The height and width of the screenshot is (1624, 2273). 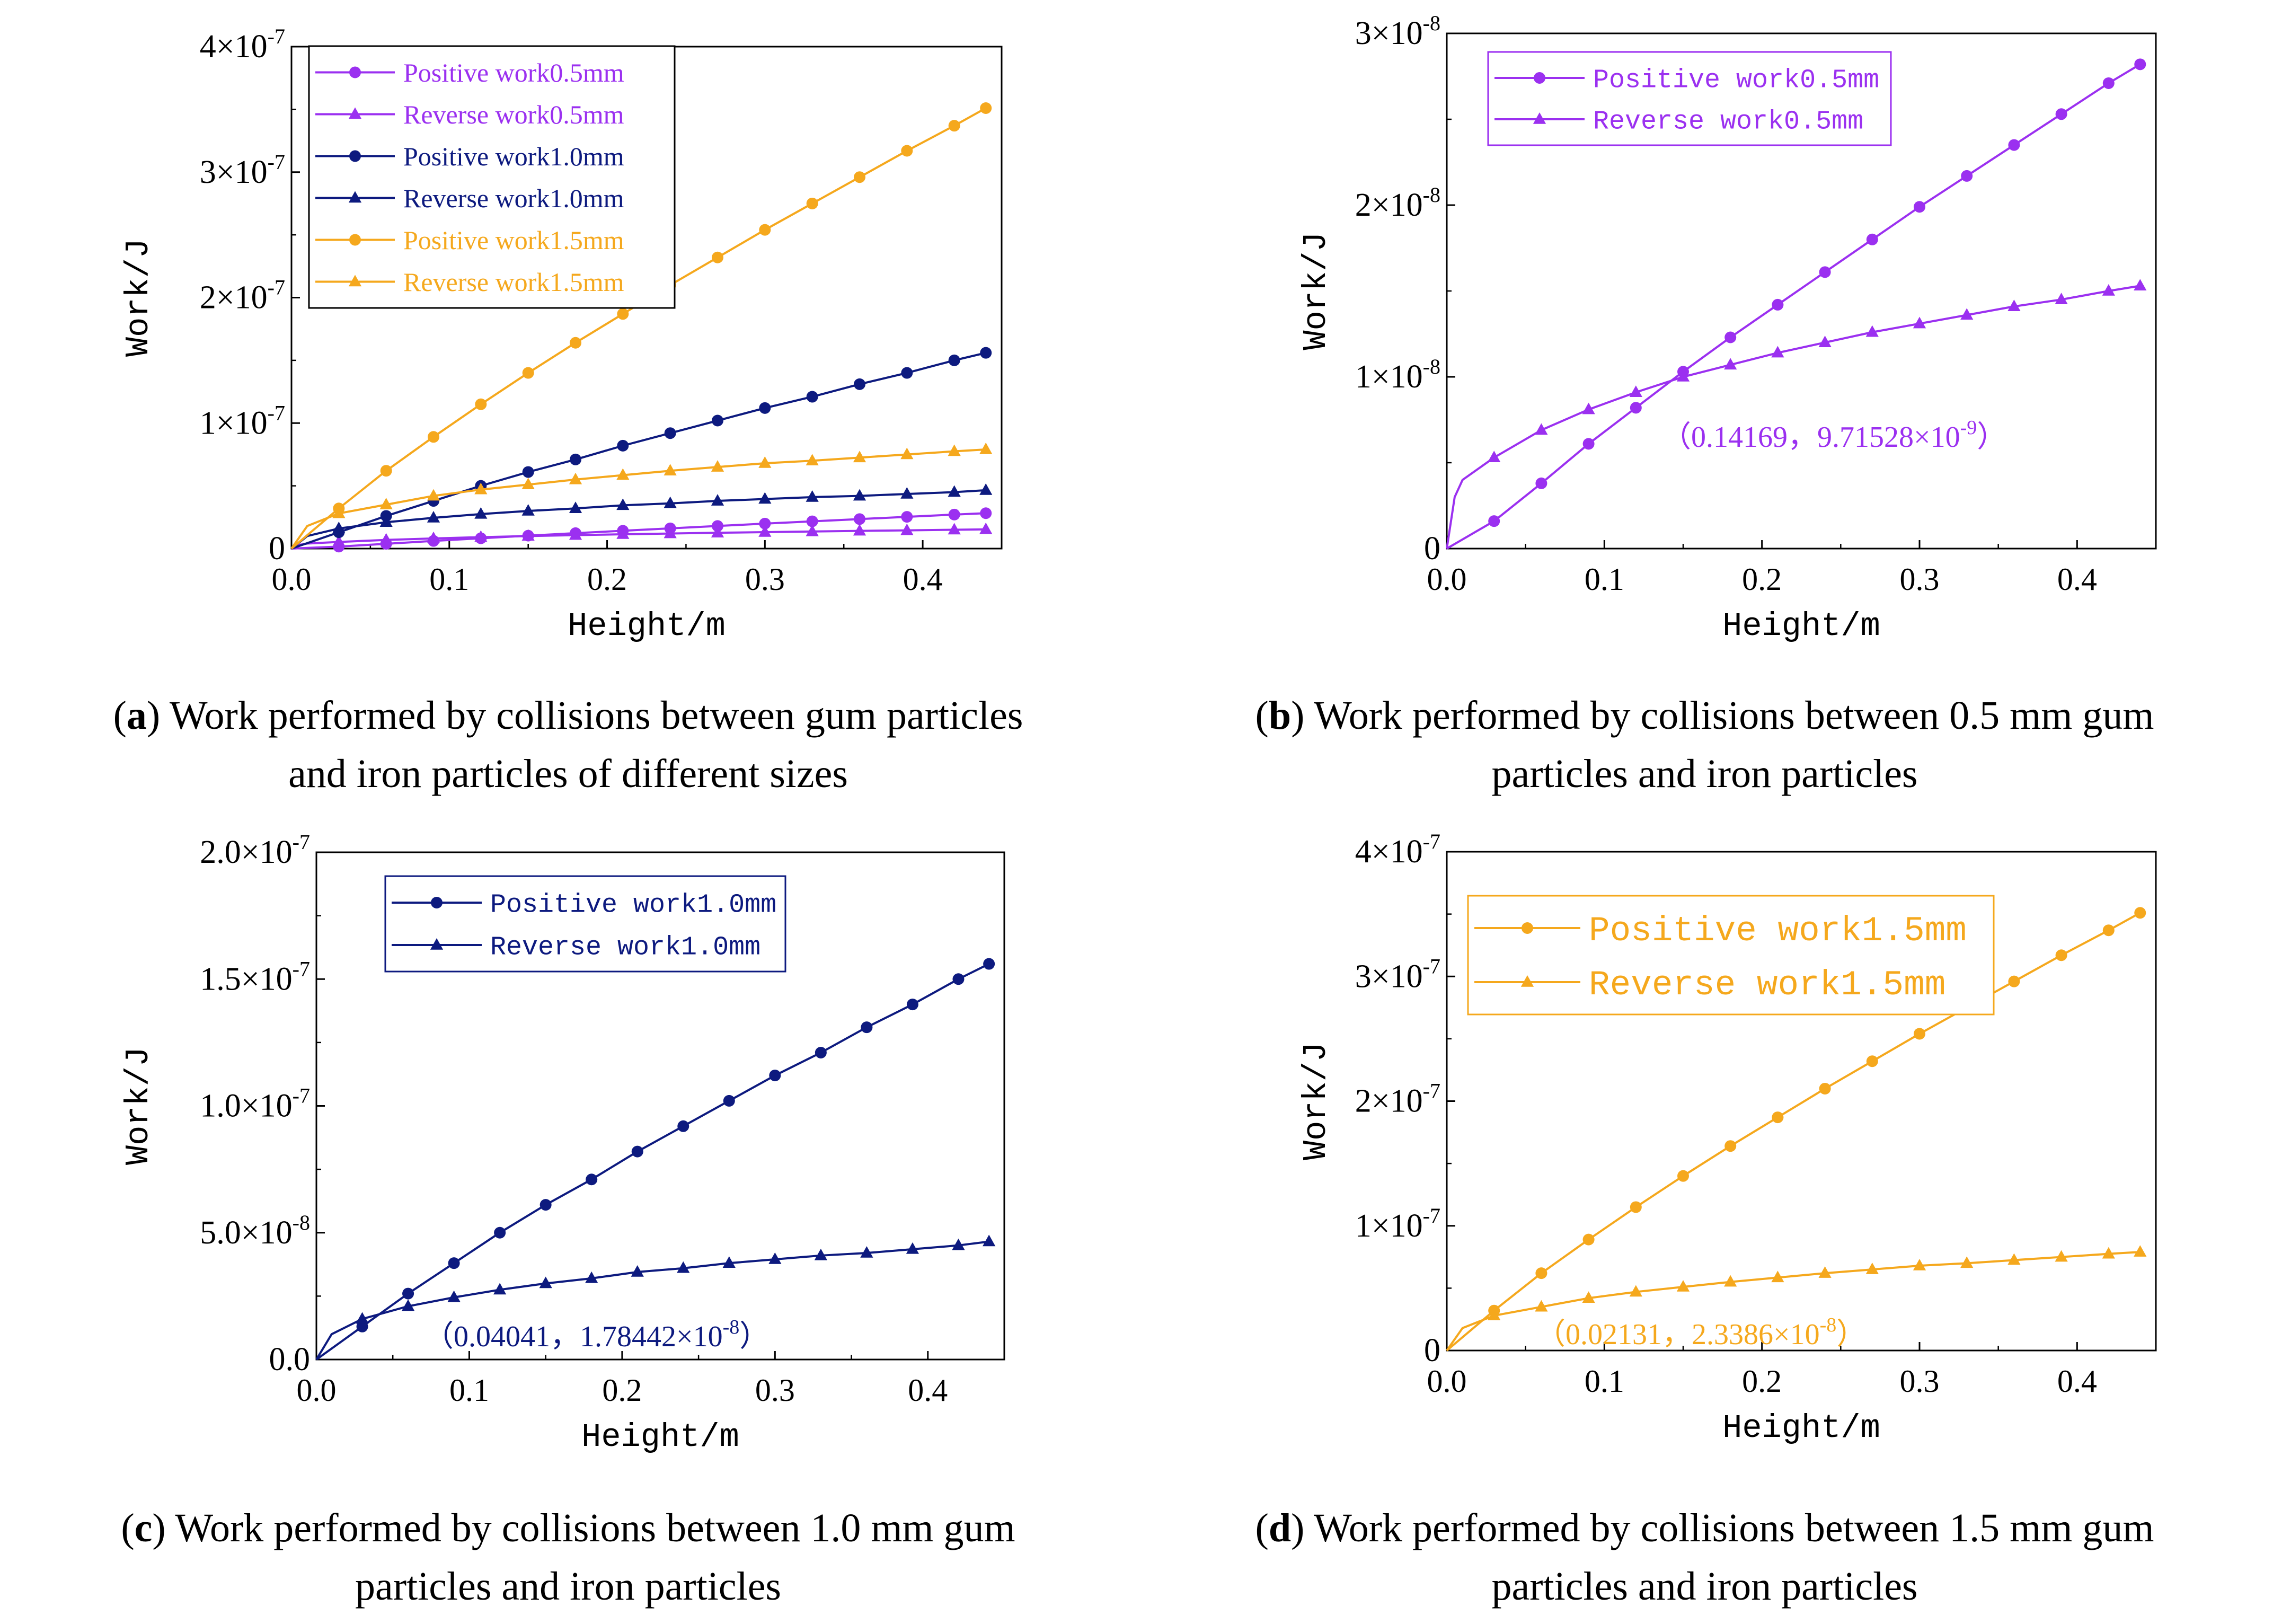 I want to click on legend-label: Reverse work0.5mm, so click(x=1728, y=122).